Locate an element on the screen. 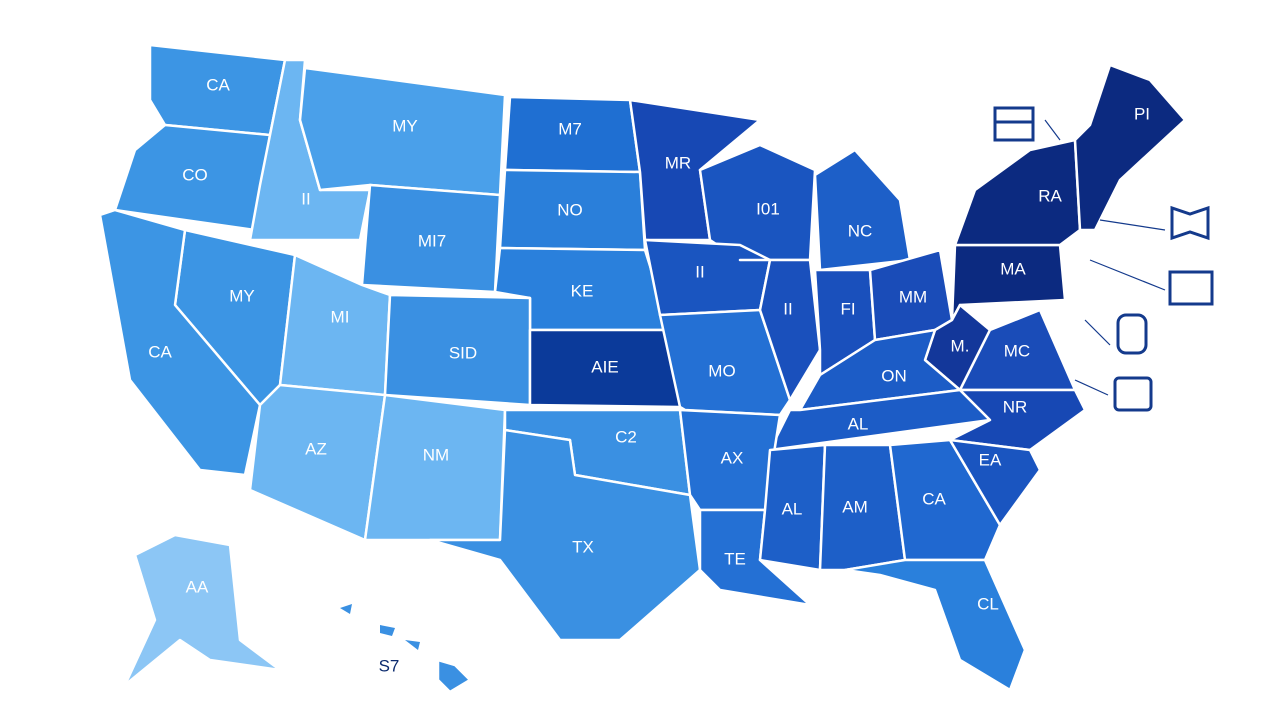 Image resolution: width=1280 pixels, height=720 pixels. state-label: EA is located at coordinates (990, 459).